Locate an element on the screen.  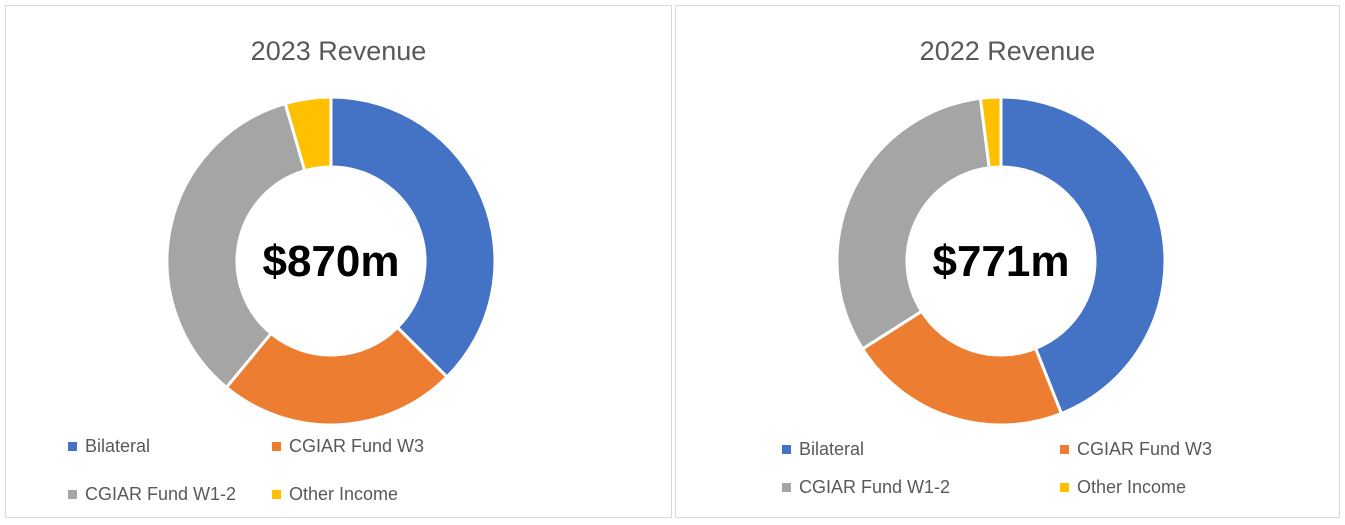
chart-title: 2023 Revenue is located at coordinates (338, 51).